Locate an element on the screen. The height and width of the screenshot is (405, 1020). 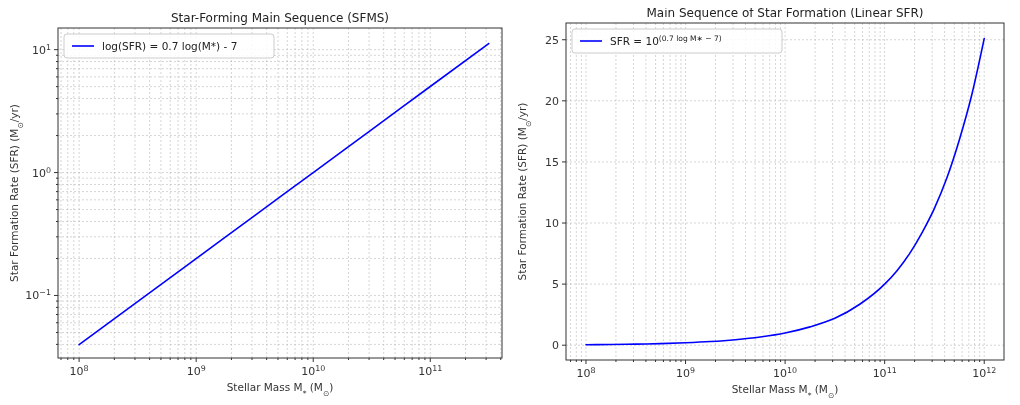
y-tick-label: 5 is located at coordinates (555, 285).